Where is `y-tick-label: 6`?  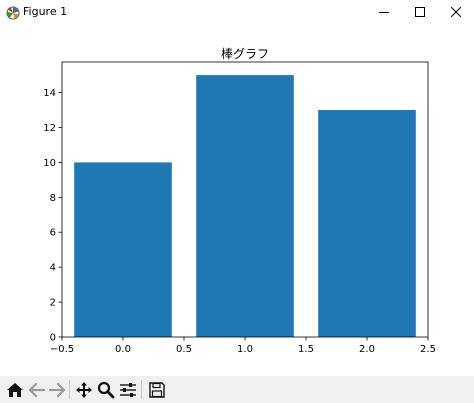
y-tick-label: 6 is located at coordinates (53, 233).